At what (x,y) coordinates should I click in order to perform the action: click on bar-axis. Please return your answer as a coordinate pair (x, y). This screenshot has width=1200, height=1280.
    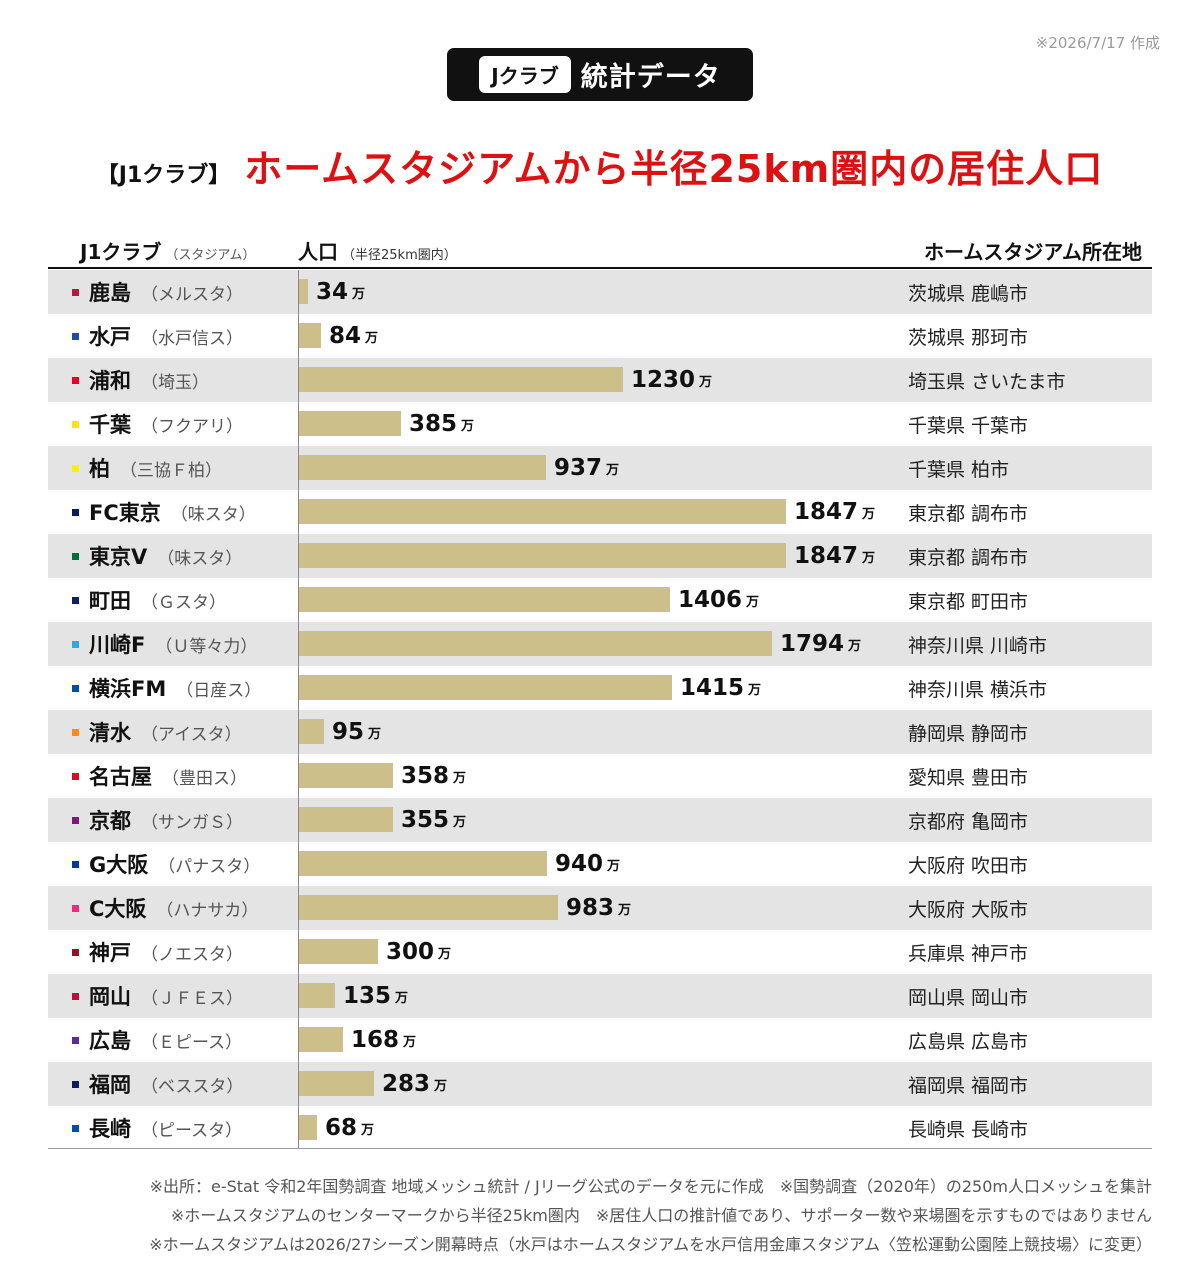
    Looking at the image, I should click on (298, 709).